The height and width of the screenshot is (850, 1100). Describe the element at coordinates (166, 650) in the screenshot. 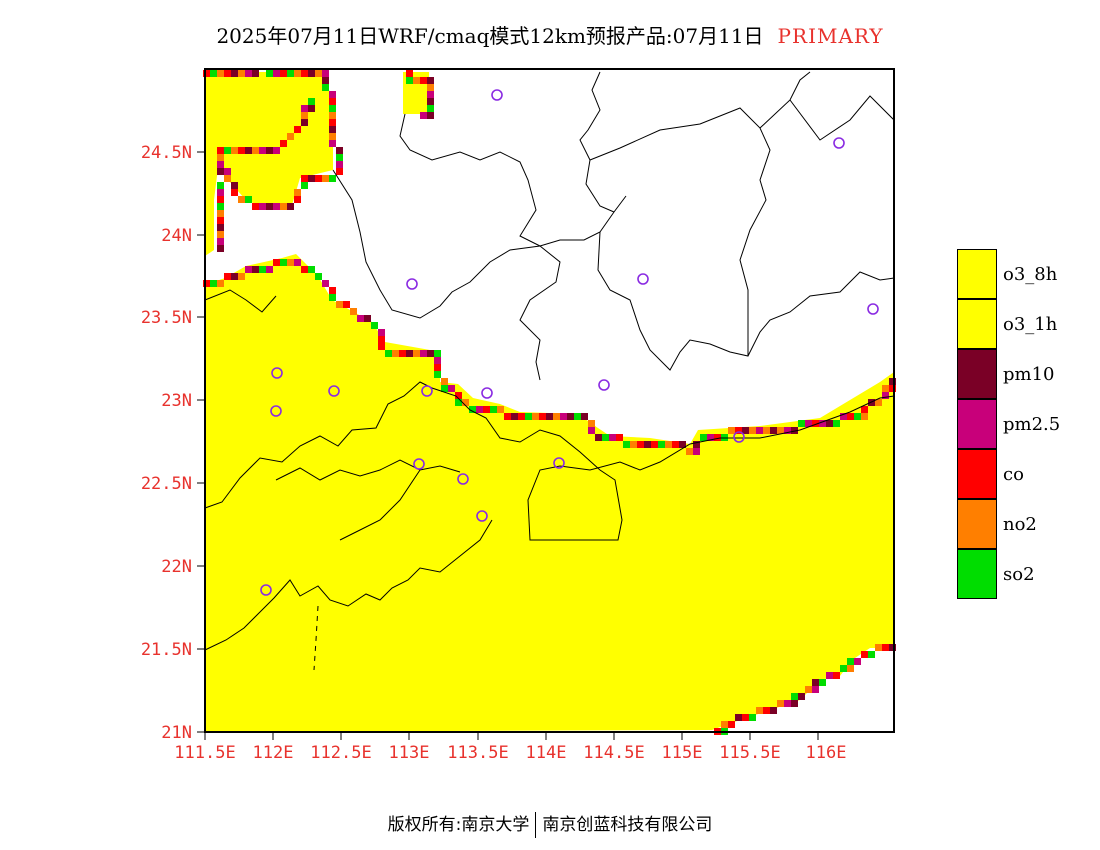

I see `lat-label: 21.5N` at that location.